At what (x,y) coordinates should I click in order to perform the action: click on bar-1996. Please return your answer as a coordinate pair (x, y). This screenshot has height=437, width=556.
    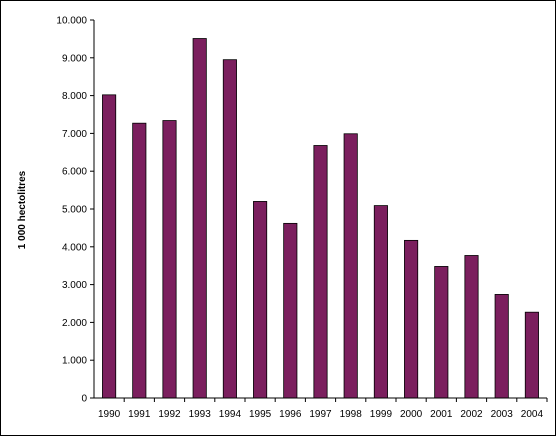
    Looking at the image, I should click on (290, 310).